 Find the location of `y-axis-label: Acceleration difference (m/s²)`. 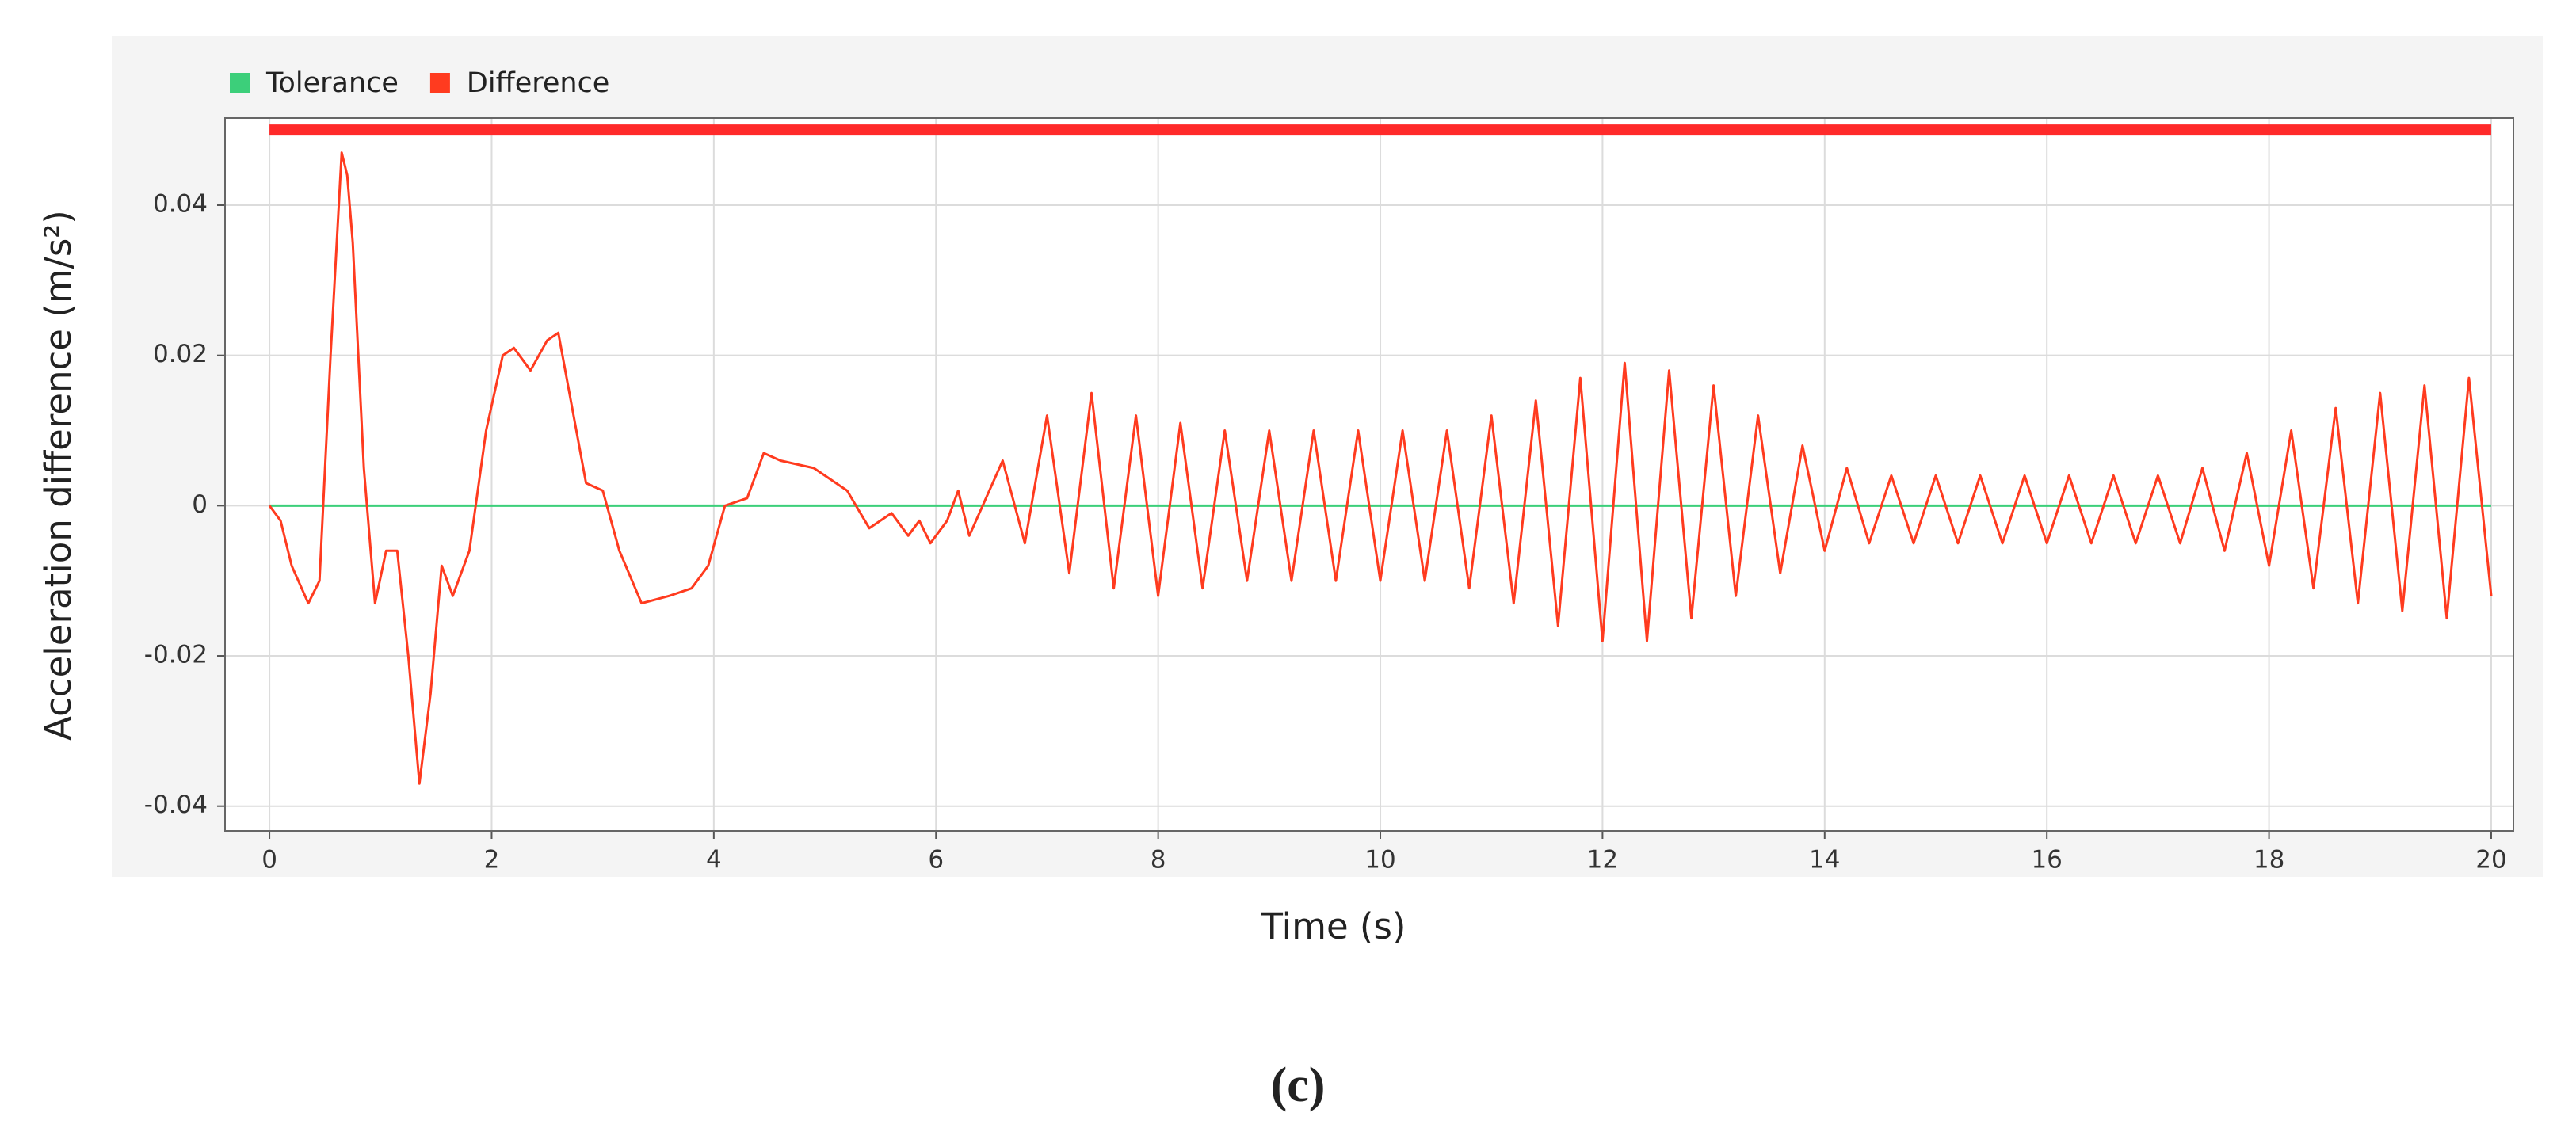

y-axis-label: Acceleration difference (m/s²) is located at coordinates (58, 475).